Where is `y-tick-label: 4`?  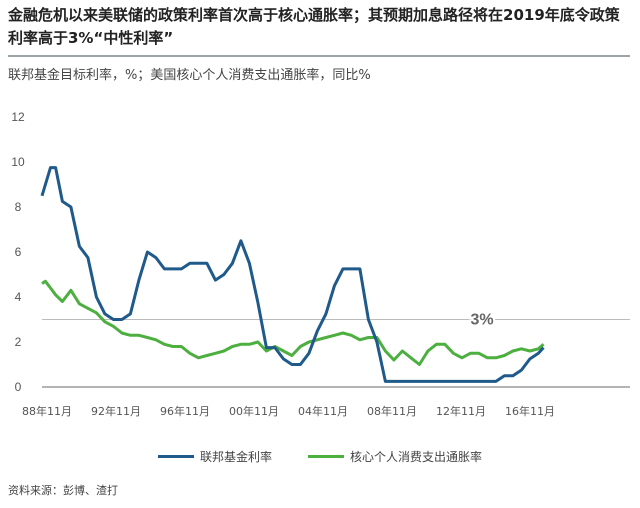 y-tick-label: 4 is located at coordinates (18, 297).